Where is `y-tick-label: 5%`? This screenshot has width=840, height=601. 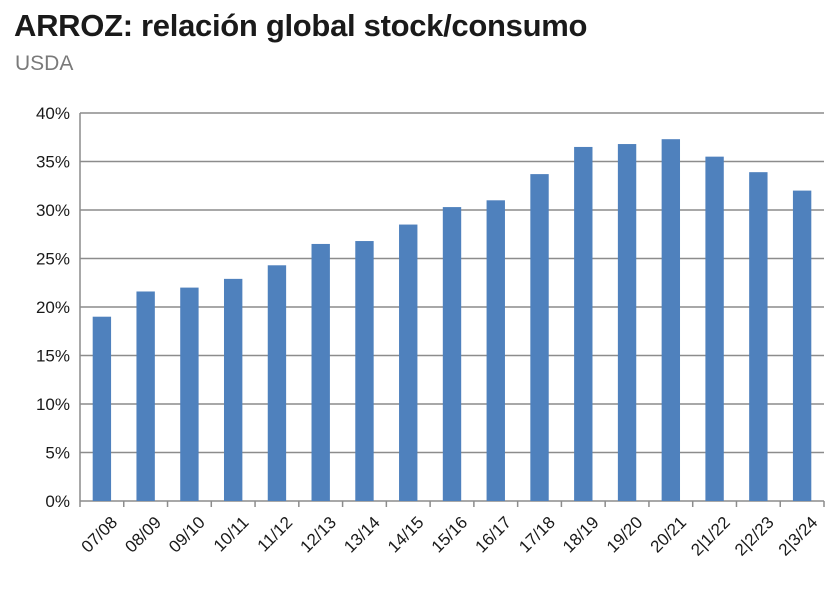
y-tick-label: 5% is located at coordinates (57, 453).